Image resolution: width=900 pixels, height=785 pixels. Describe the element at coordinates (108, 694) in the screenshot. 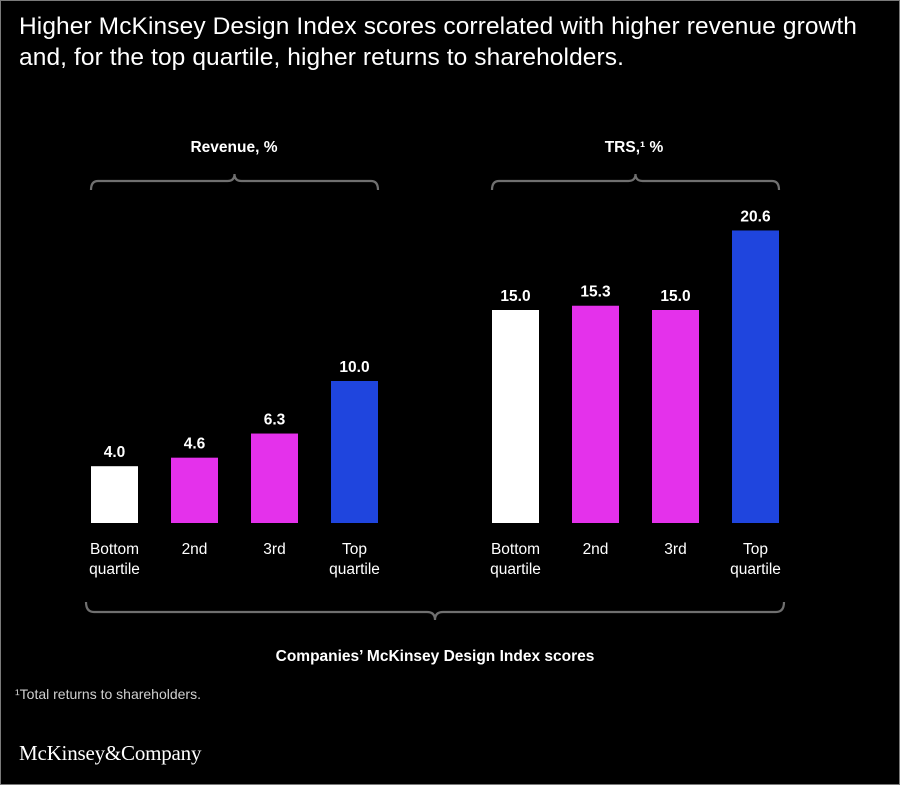

I see `footnote: ¹Total returns to shareholders.` at that location.